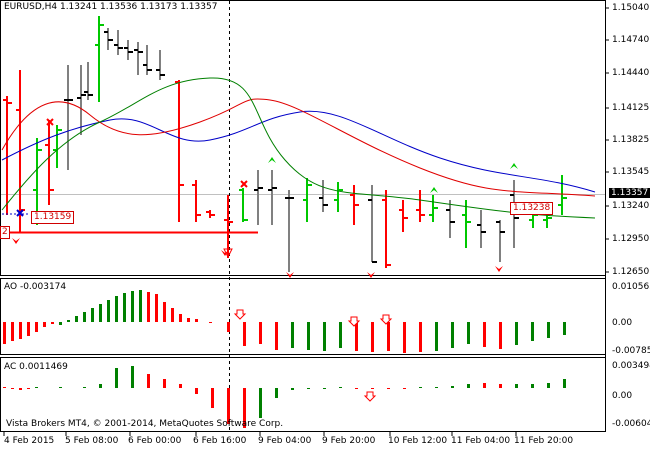 This screenshot has width=650, height=450. Describe the element at coordinates (631, 351) in the screenshot. I see `ao-tick: -0.007852` at that location.